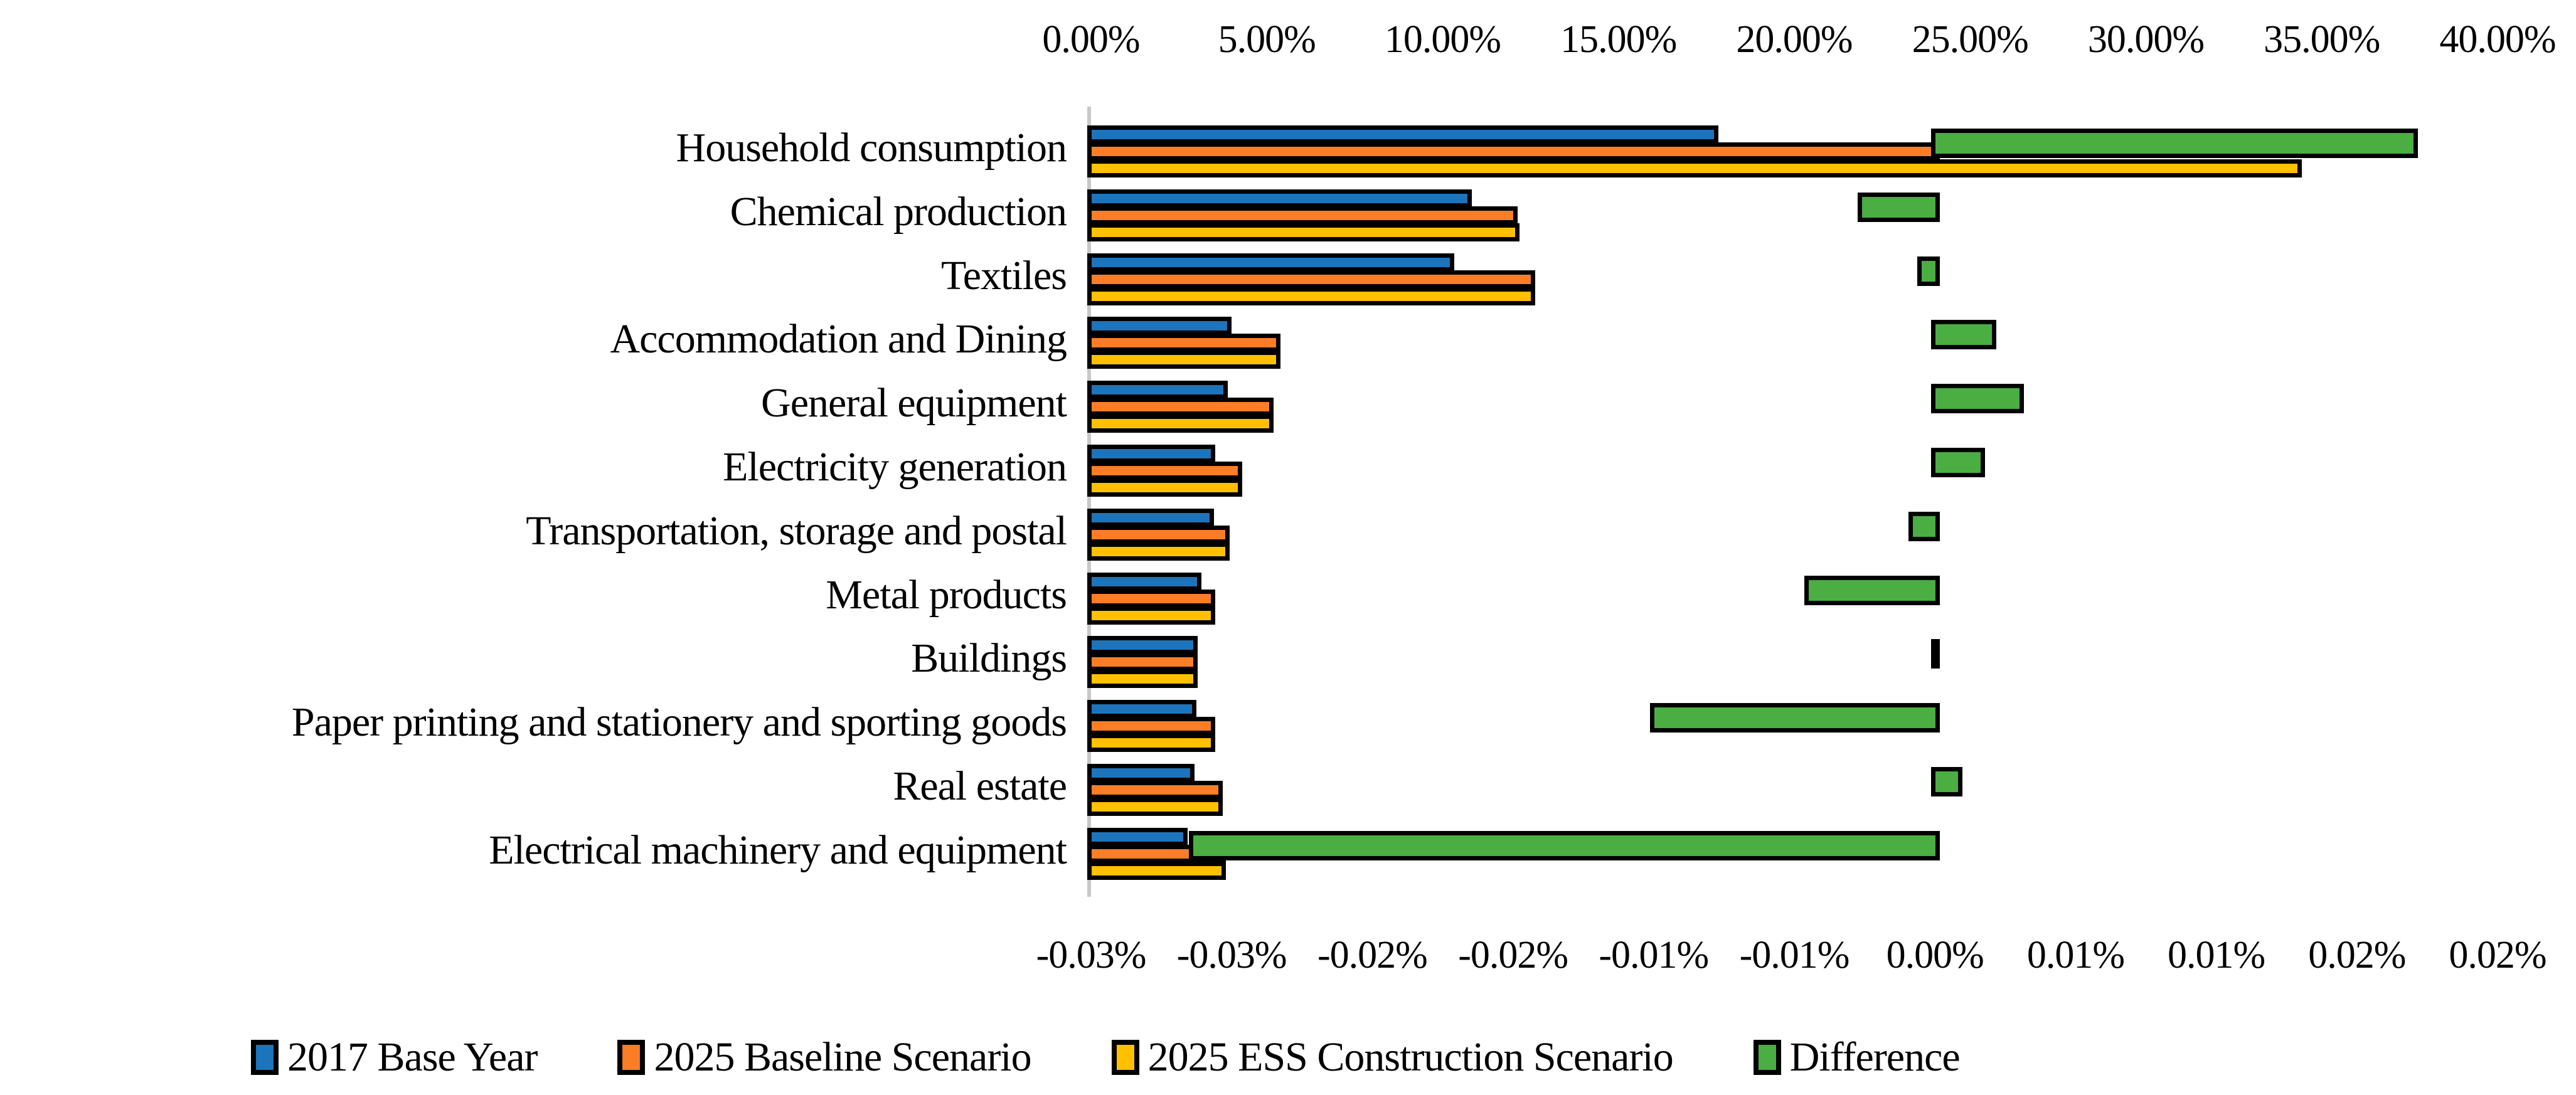 This screenshot has width=2576, height=1095. What do you see at coordinates (1767, 1057) in the screenshot?
I see `legend-swatch-difference` at bounding box center [1767, 1057].